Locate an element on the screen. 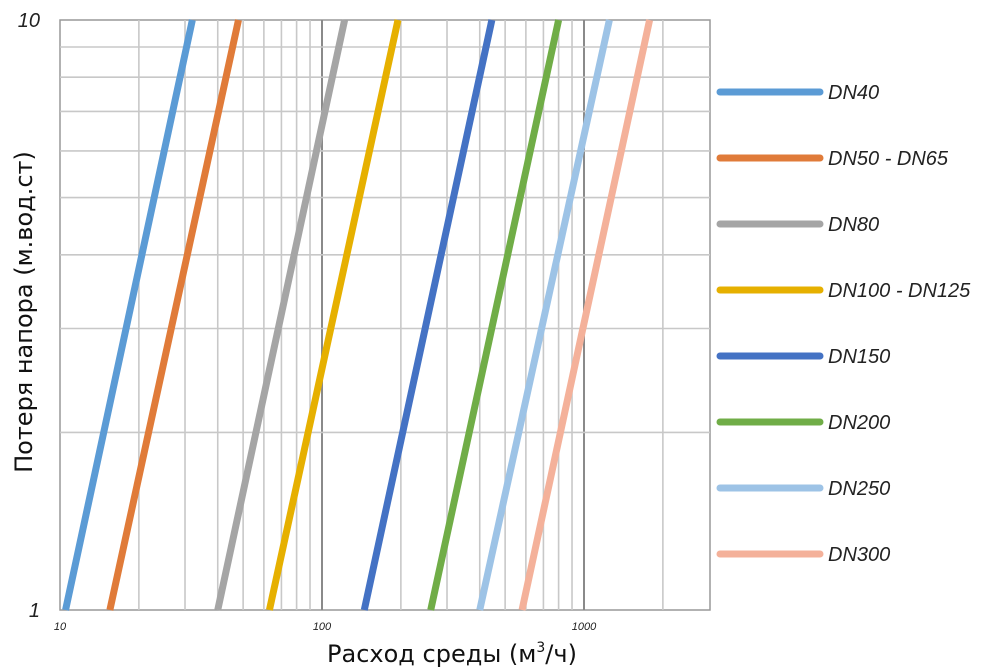 This screenshot has width=1006, height=667. series-line-dn250 is located at coordinates (544, 315).